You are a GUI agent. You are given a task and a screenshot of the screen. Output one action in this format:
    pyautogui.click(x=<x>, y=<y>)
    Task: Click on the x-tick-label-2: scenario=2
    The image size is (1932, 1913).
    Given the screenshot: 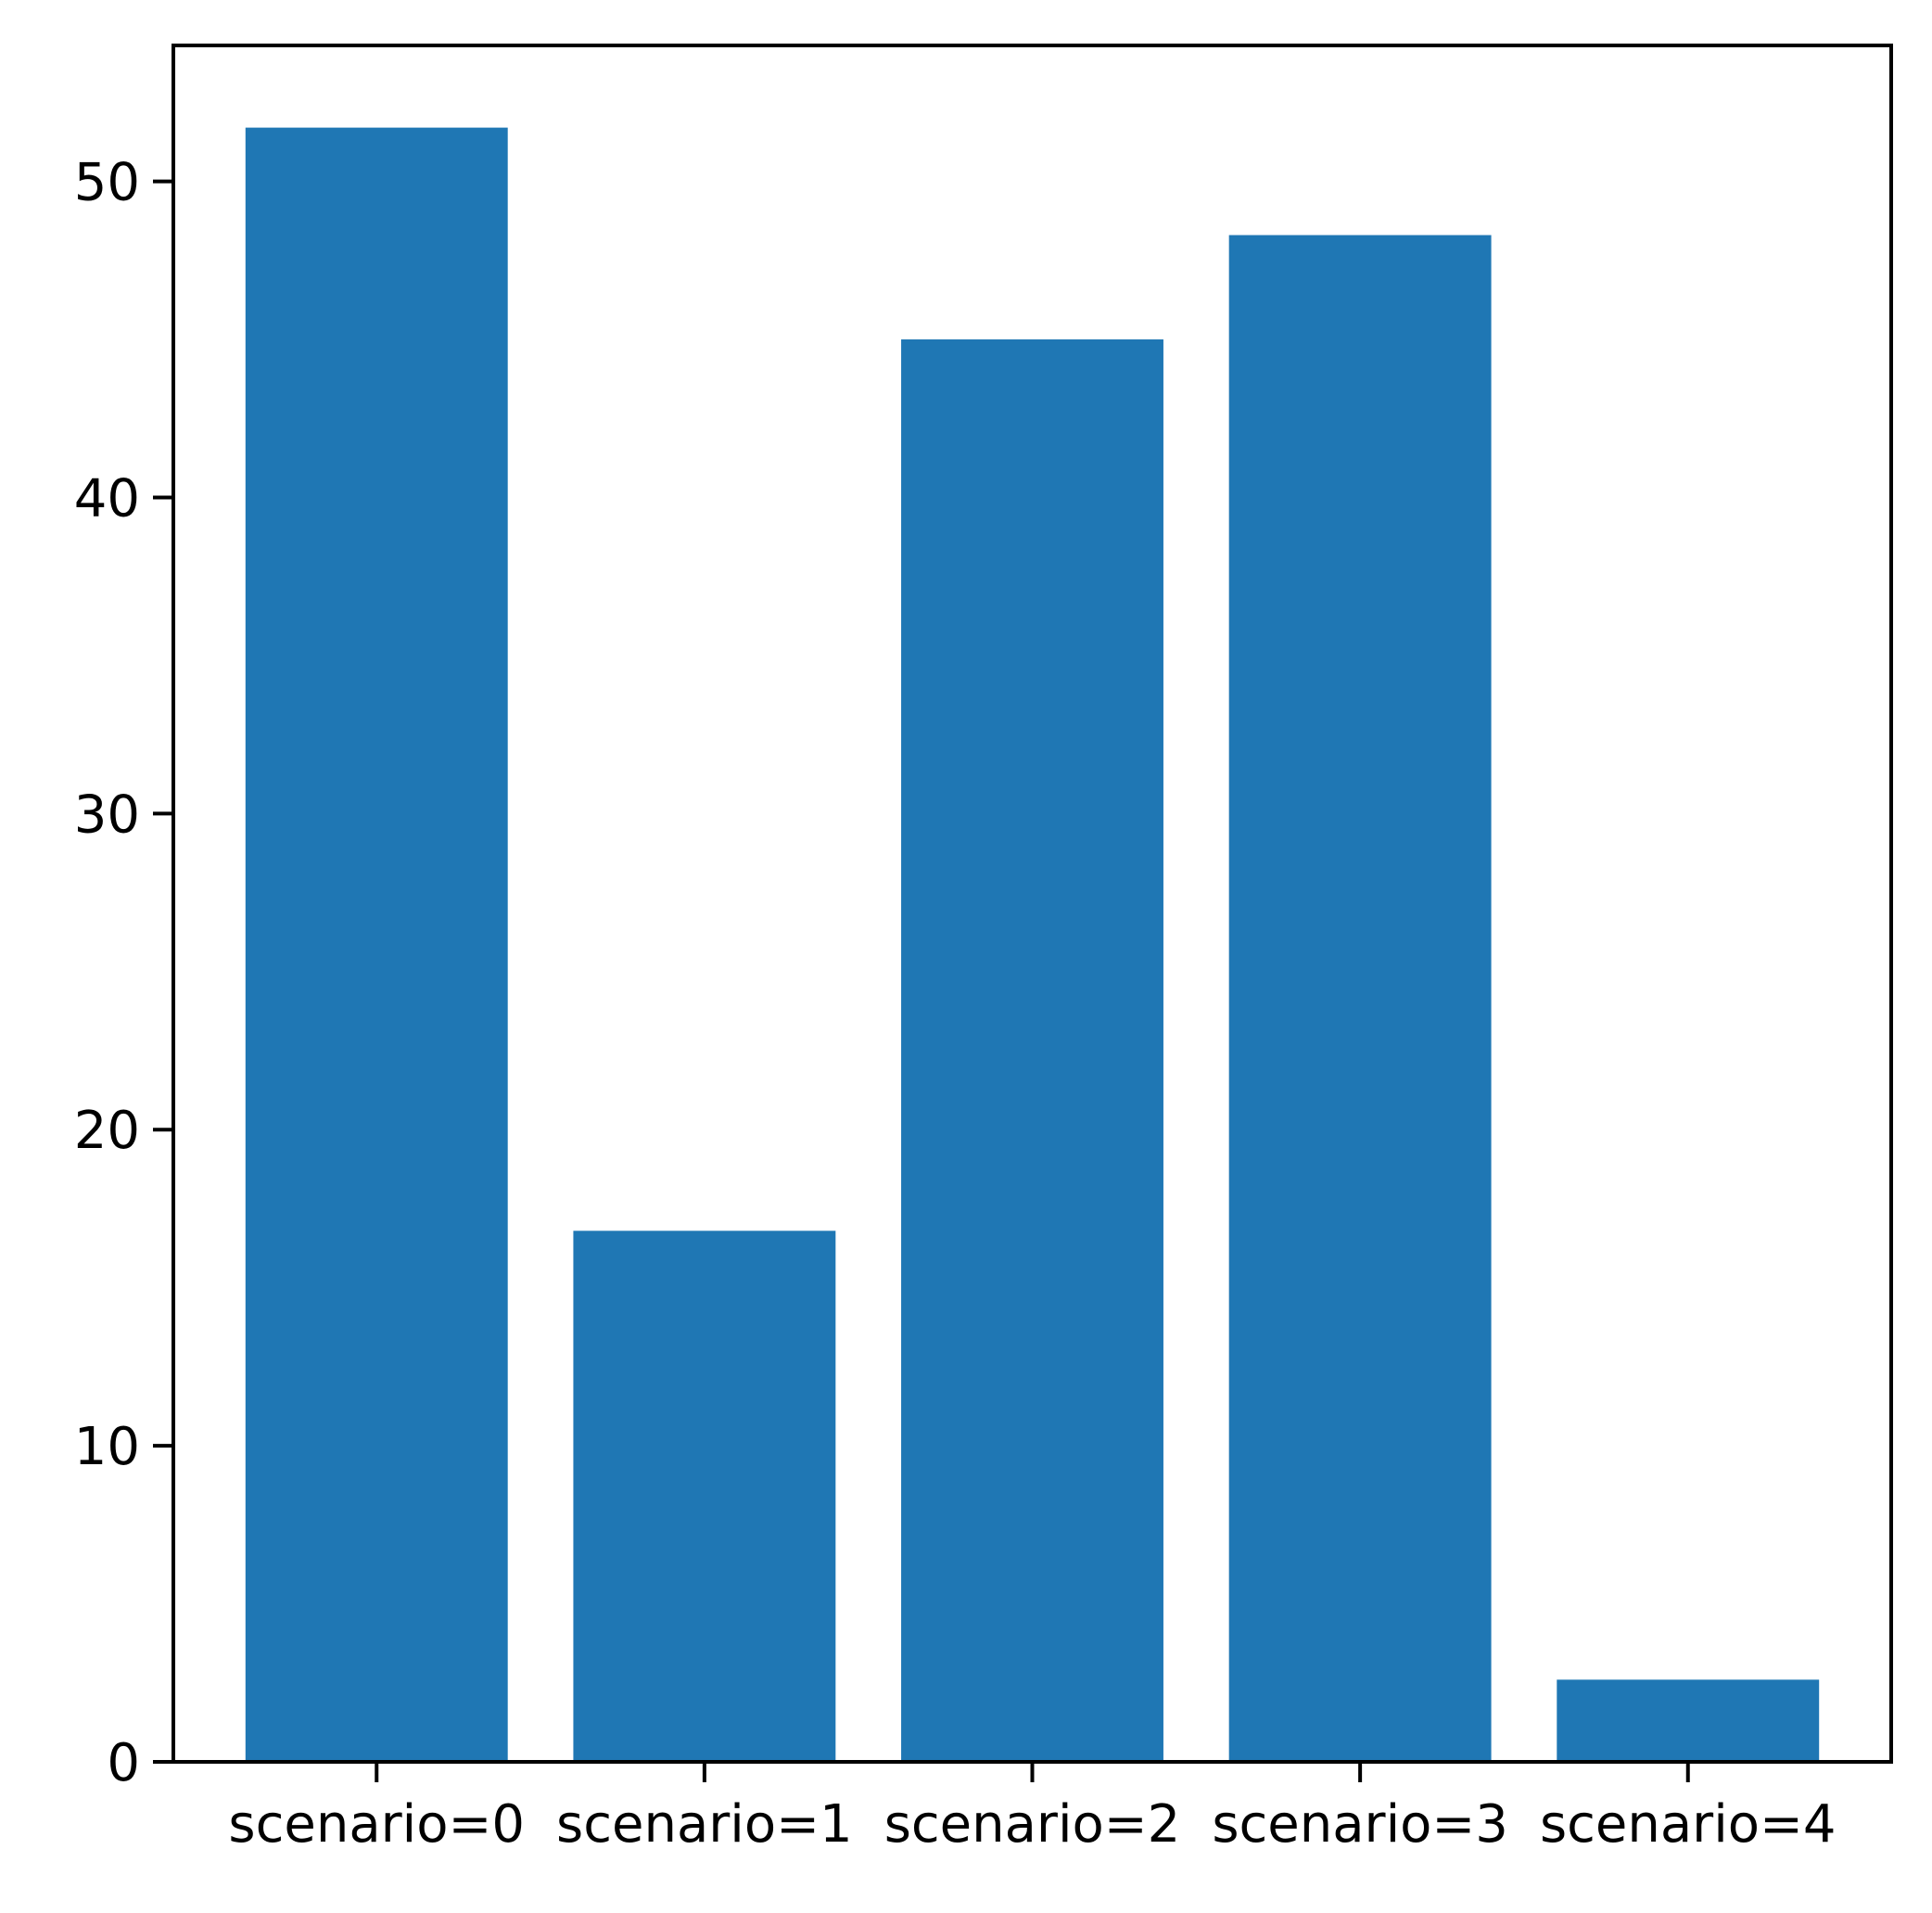 What is the action you would take?
    pyautogui.click(x=1032, y=1824)
    